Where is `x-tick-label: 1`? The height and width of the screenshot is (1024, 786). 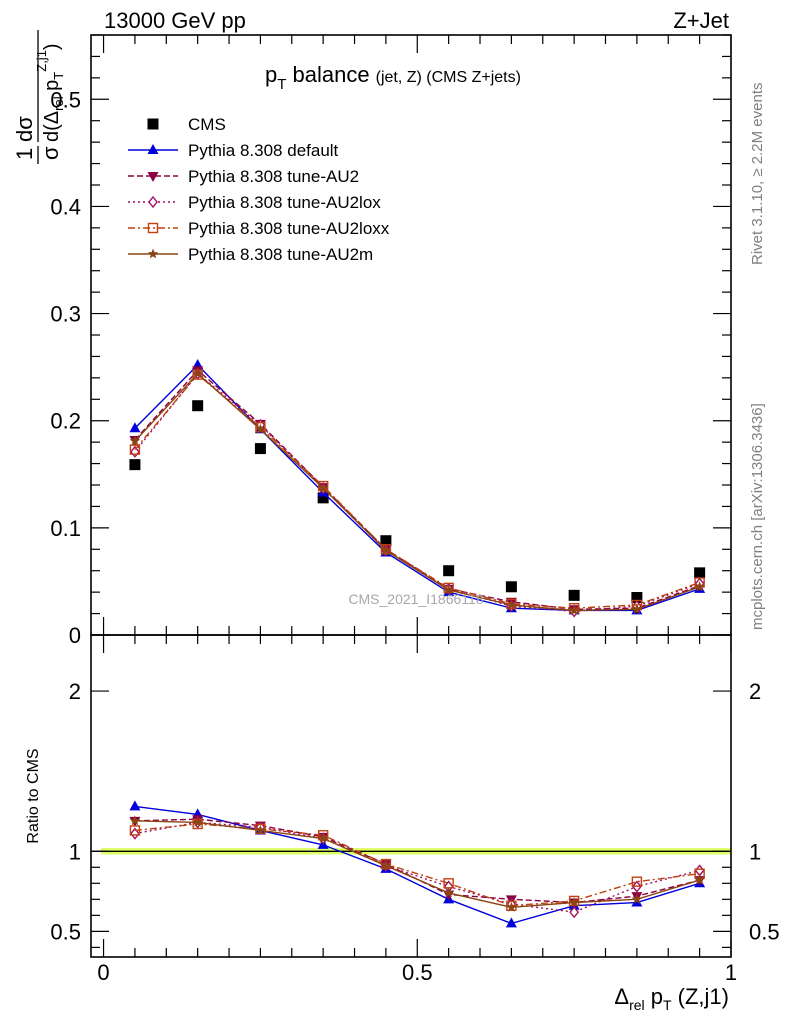
x-tick-label: 1 is located at coordinates (731, 972).